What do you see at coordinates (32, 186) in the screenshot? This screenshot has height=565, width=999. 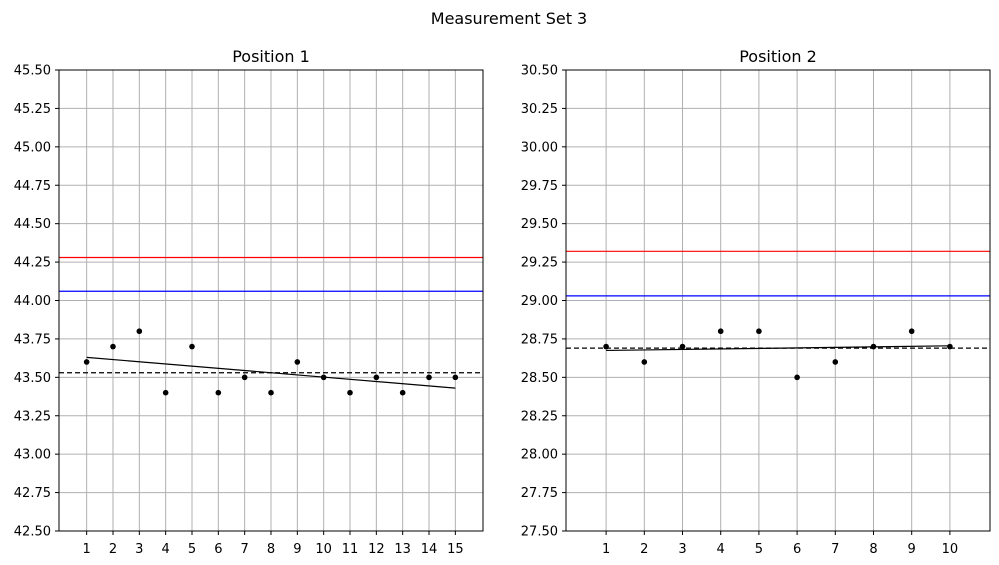 I see `y-tick-label: 44.75` at bounding box center [32, 186].